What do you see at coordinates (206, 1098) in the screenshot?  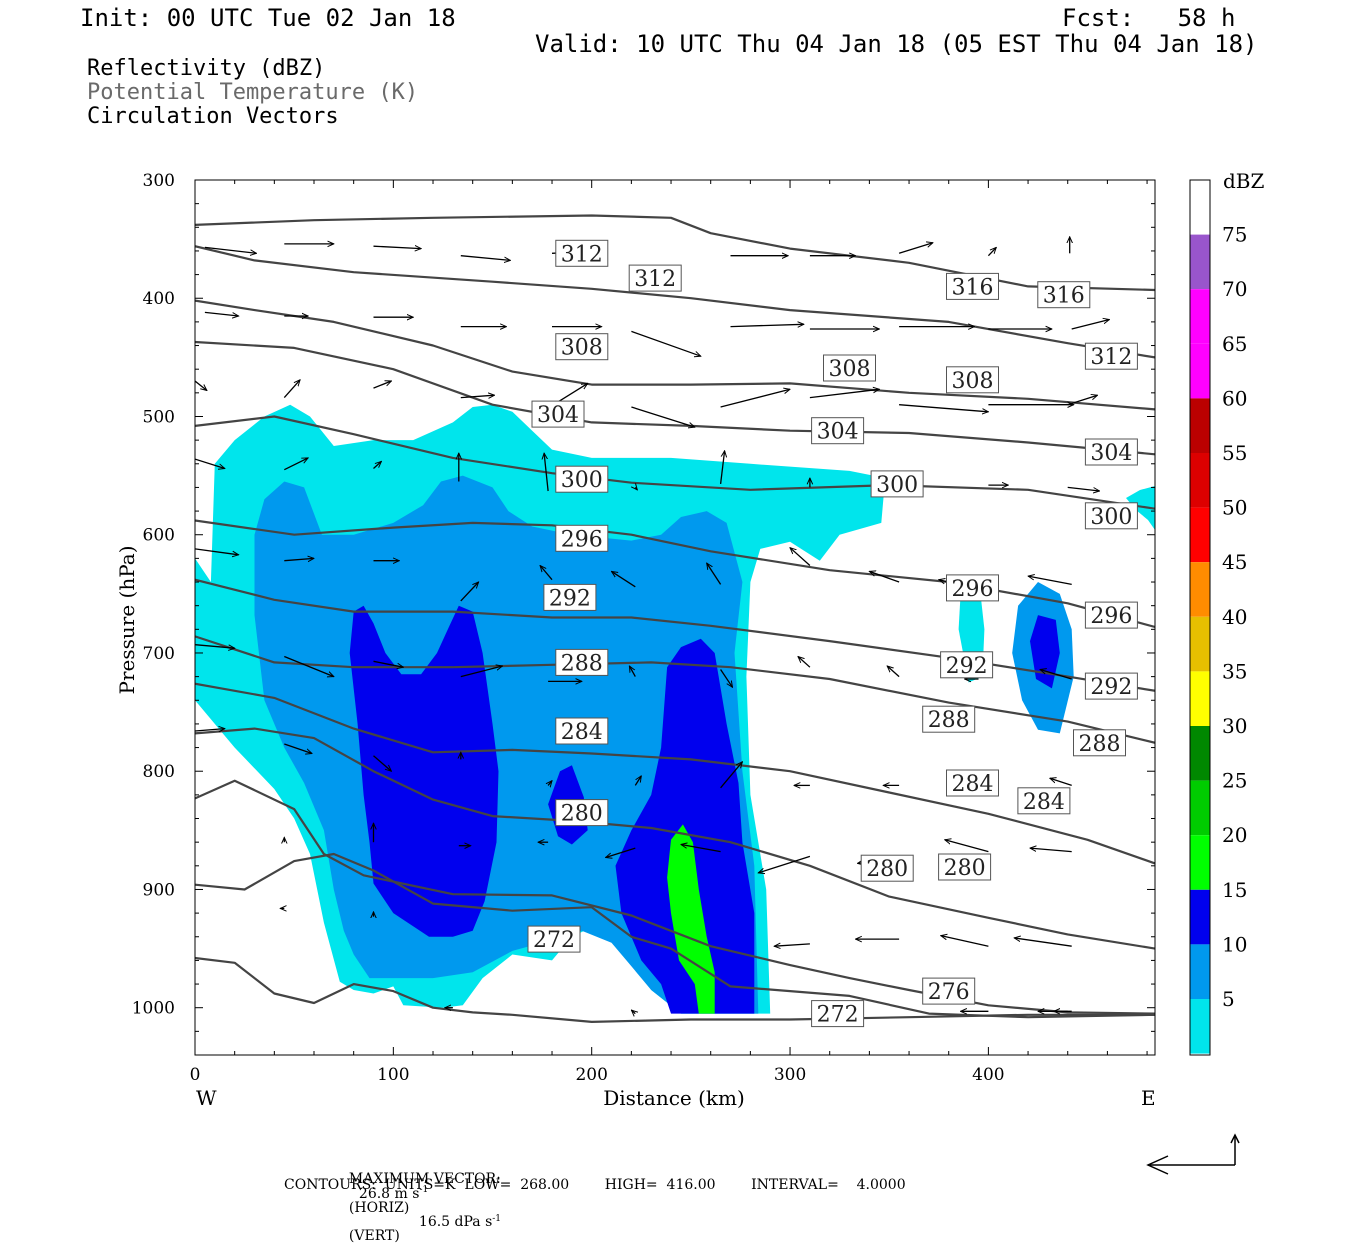 I see `west-label: W` at bounding box center [206, 1098].